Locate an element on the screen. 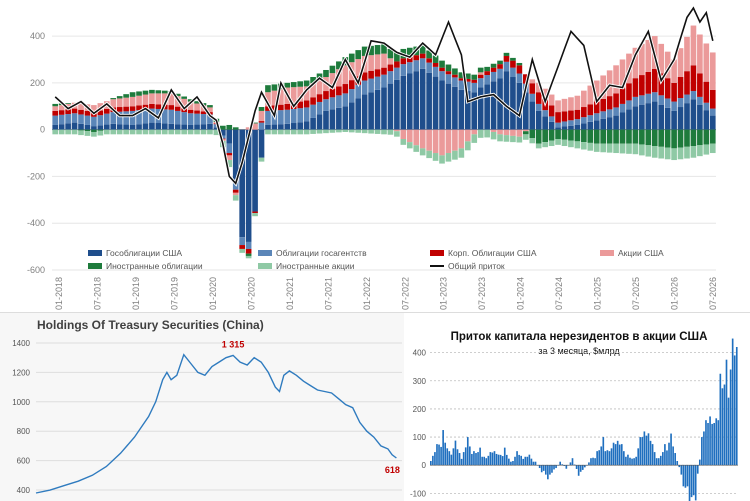 The height and width of the screenshot is (501, 750). y-tick-label: 200 is located at coordinates (420, 409).